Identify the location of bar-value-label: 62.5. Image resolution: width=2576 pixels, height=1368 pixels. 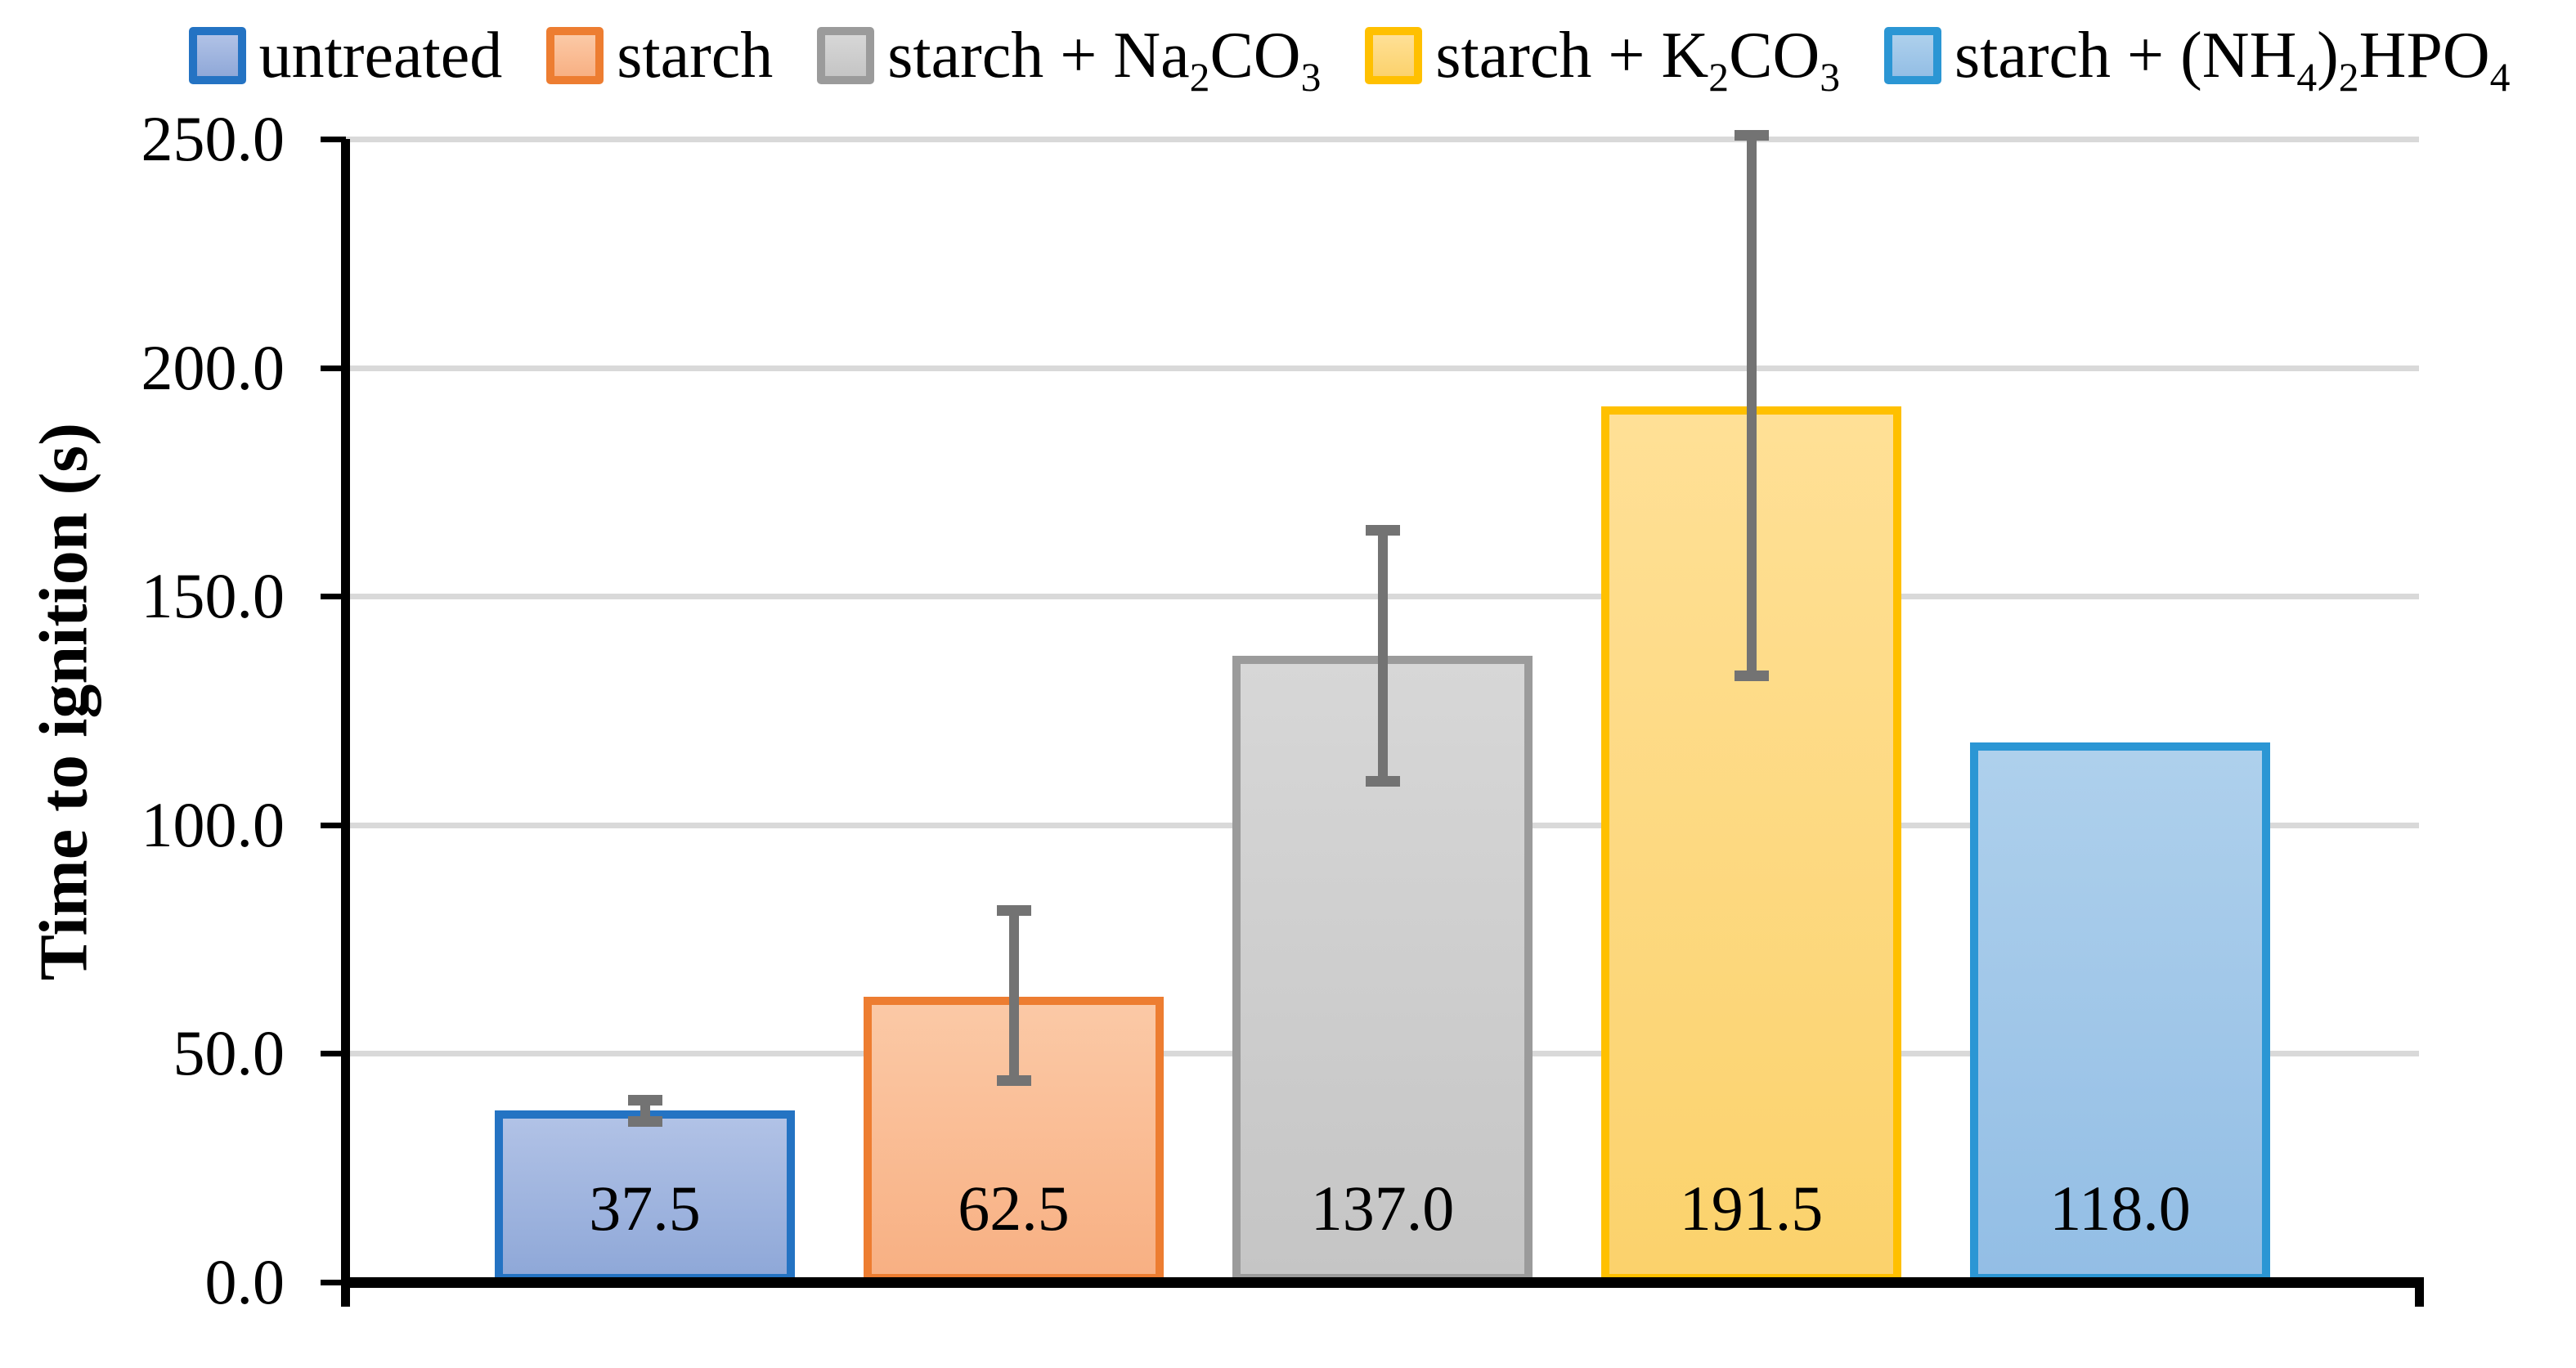
(1014, 1208).